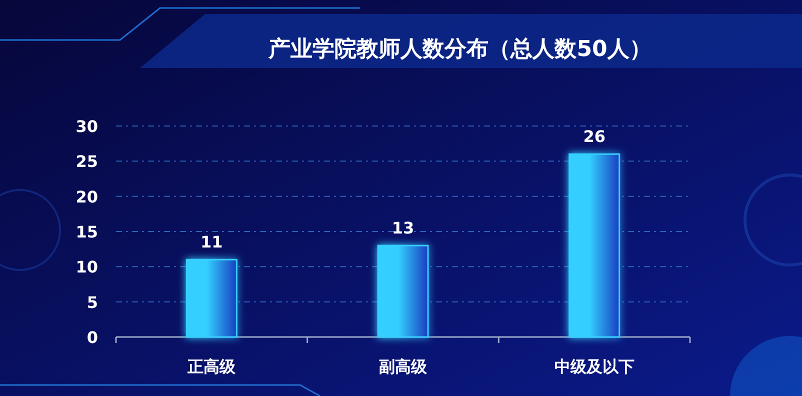 This screenshot has height=396, width=802. What do you see at coordinates (211, 366) in the screenshot?
I see `x-tick-label: 正高级` at bounding box center [211, 366].